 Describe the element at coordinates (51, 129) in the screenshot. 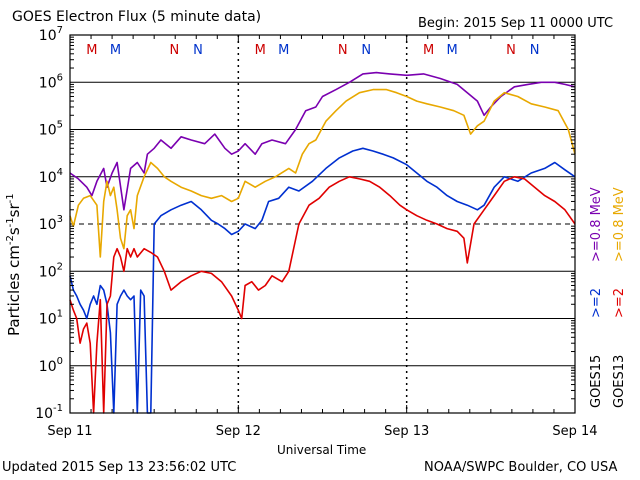

I see `y-tick-label: 10⁵` at that location.